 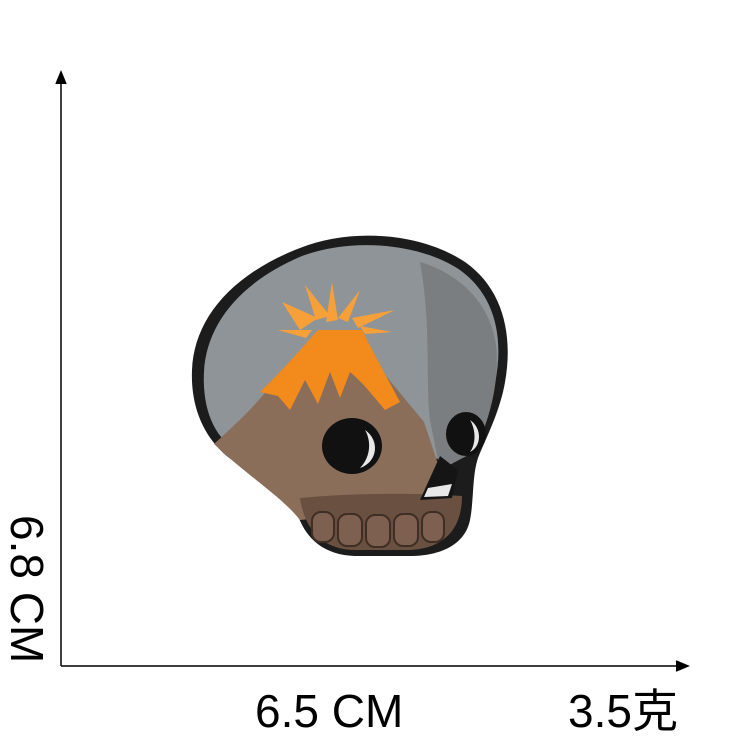 What do you see at coordinates (474, 436) in the screenshot?
I see `right-eye-highlight` at bounding box center [474, 436].